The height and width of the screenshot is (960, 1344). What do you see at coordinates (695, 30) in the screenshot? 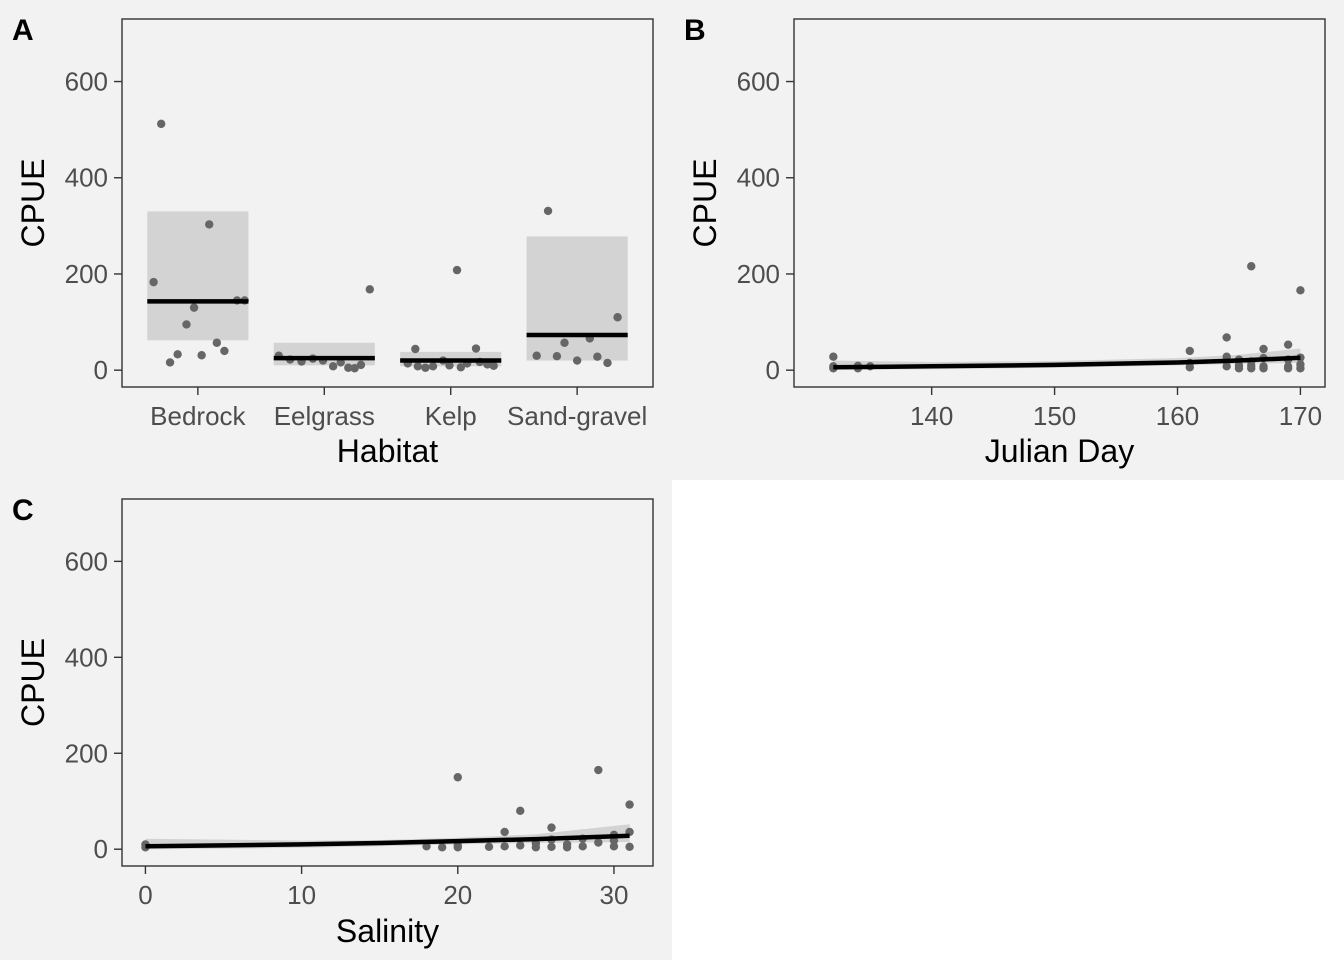
I see `panel-tag: B` at bounding box center [695, 30].